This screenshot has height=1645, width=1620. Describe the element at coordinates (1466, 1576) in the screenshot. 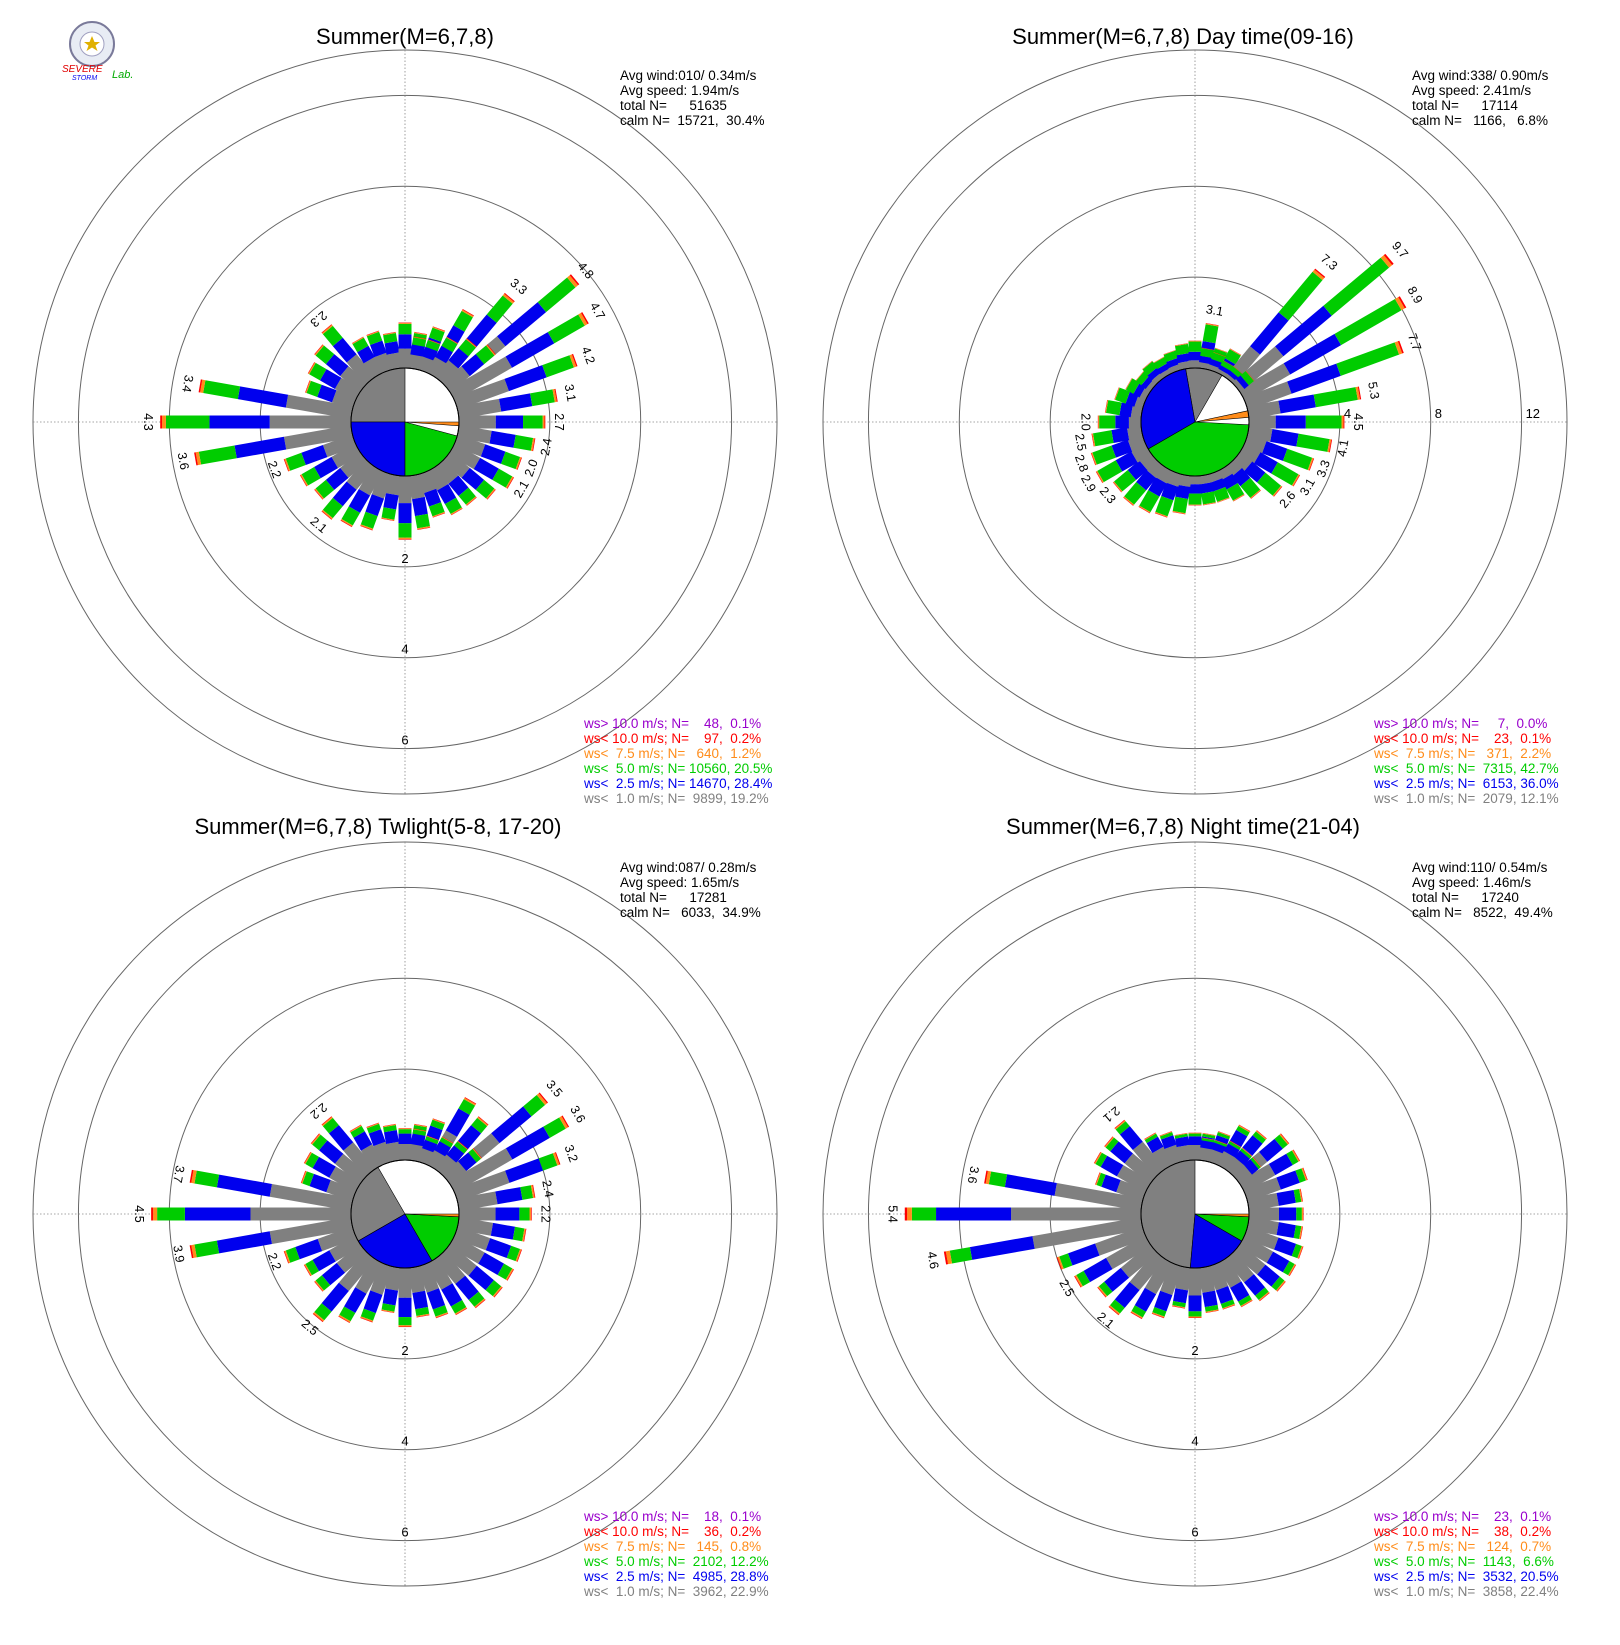

I see `legend-entry: ws< 2.5 m/s; N= 3532, 20.5%` at that location.